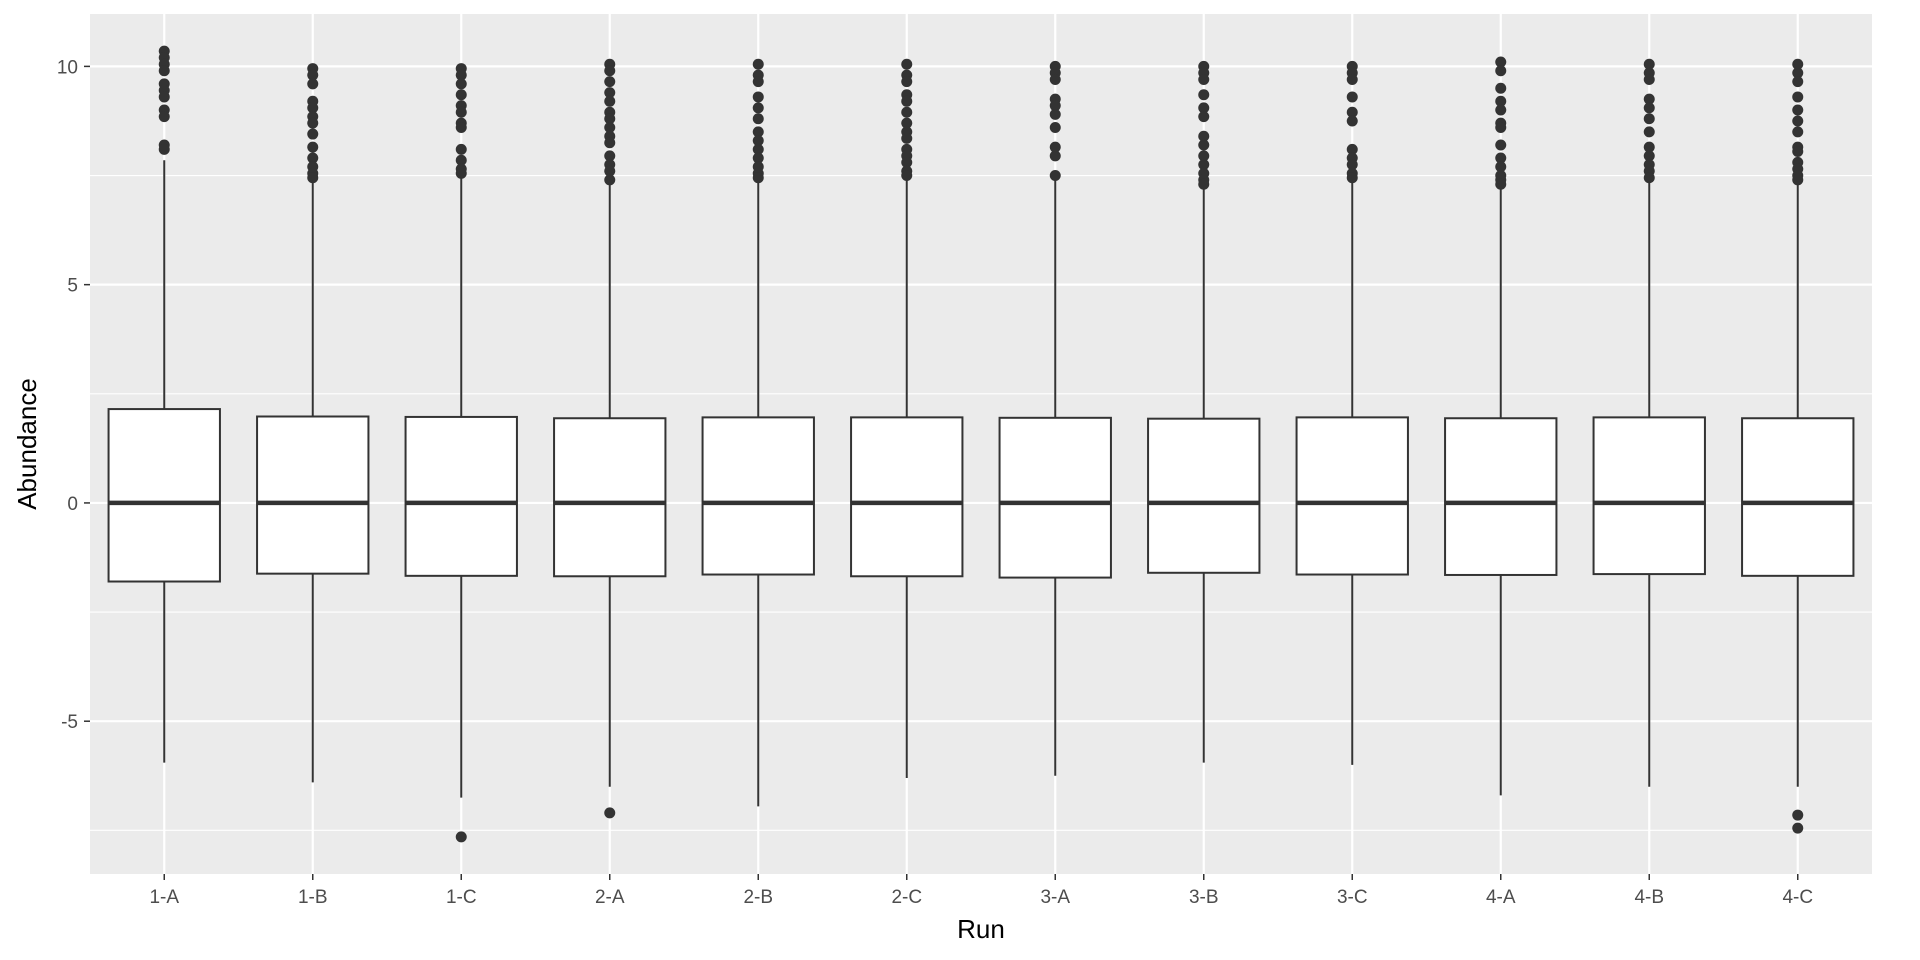  Describe the element at coordinates (1797, 897) in the screenshot. I see `x-tick-label: 4-C` at that location.